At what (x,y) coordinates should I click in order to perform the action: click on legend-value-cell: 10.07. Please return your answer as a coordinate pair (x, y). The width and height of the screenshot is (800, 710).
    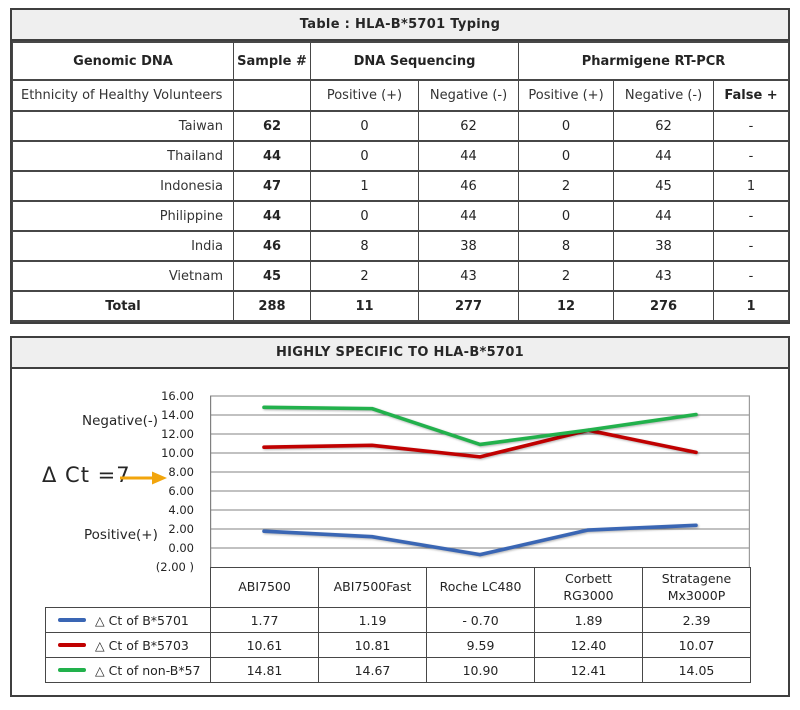
    Looking at the image, I should click on (696, 645).